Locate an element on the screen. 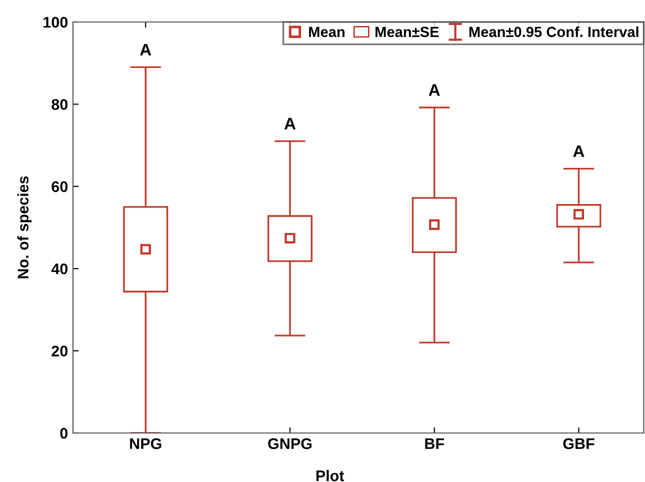  x-tick-label: BF is located at coordinates (434, 443).